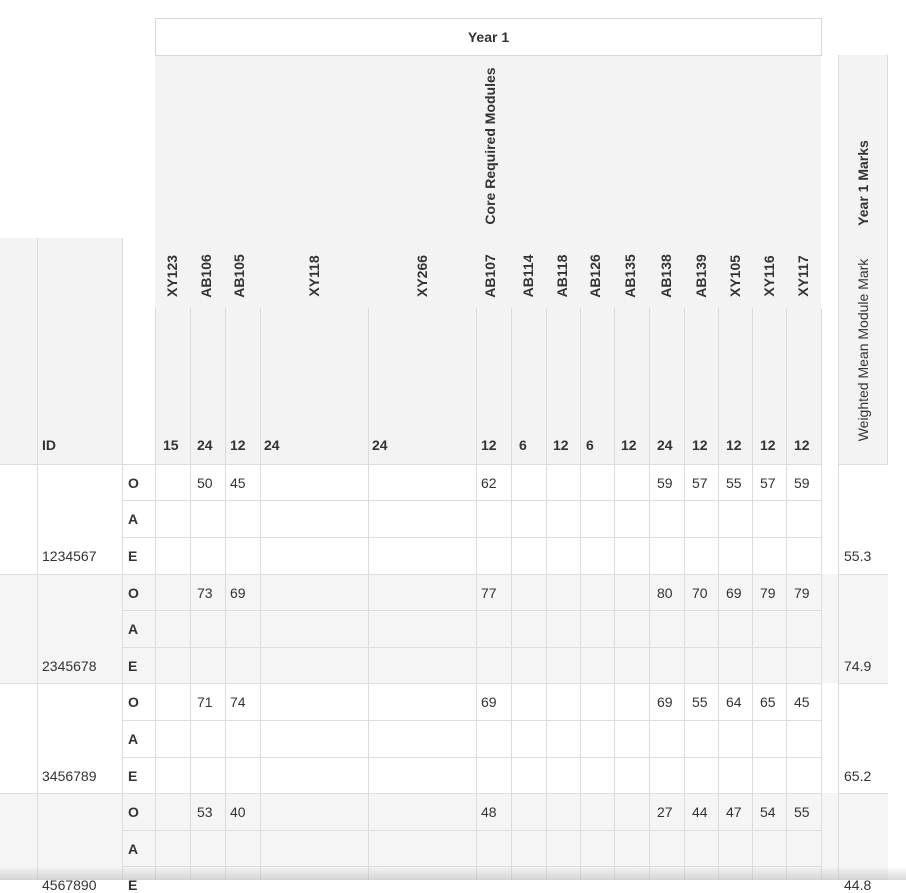 Image resolution: width=906 pixels, height=893 pixels. Describe the element at coordinates (490, 146) in the screenshot. I see `core-group-label: Core Required Modules` at that location.